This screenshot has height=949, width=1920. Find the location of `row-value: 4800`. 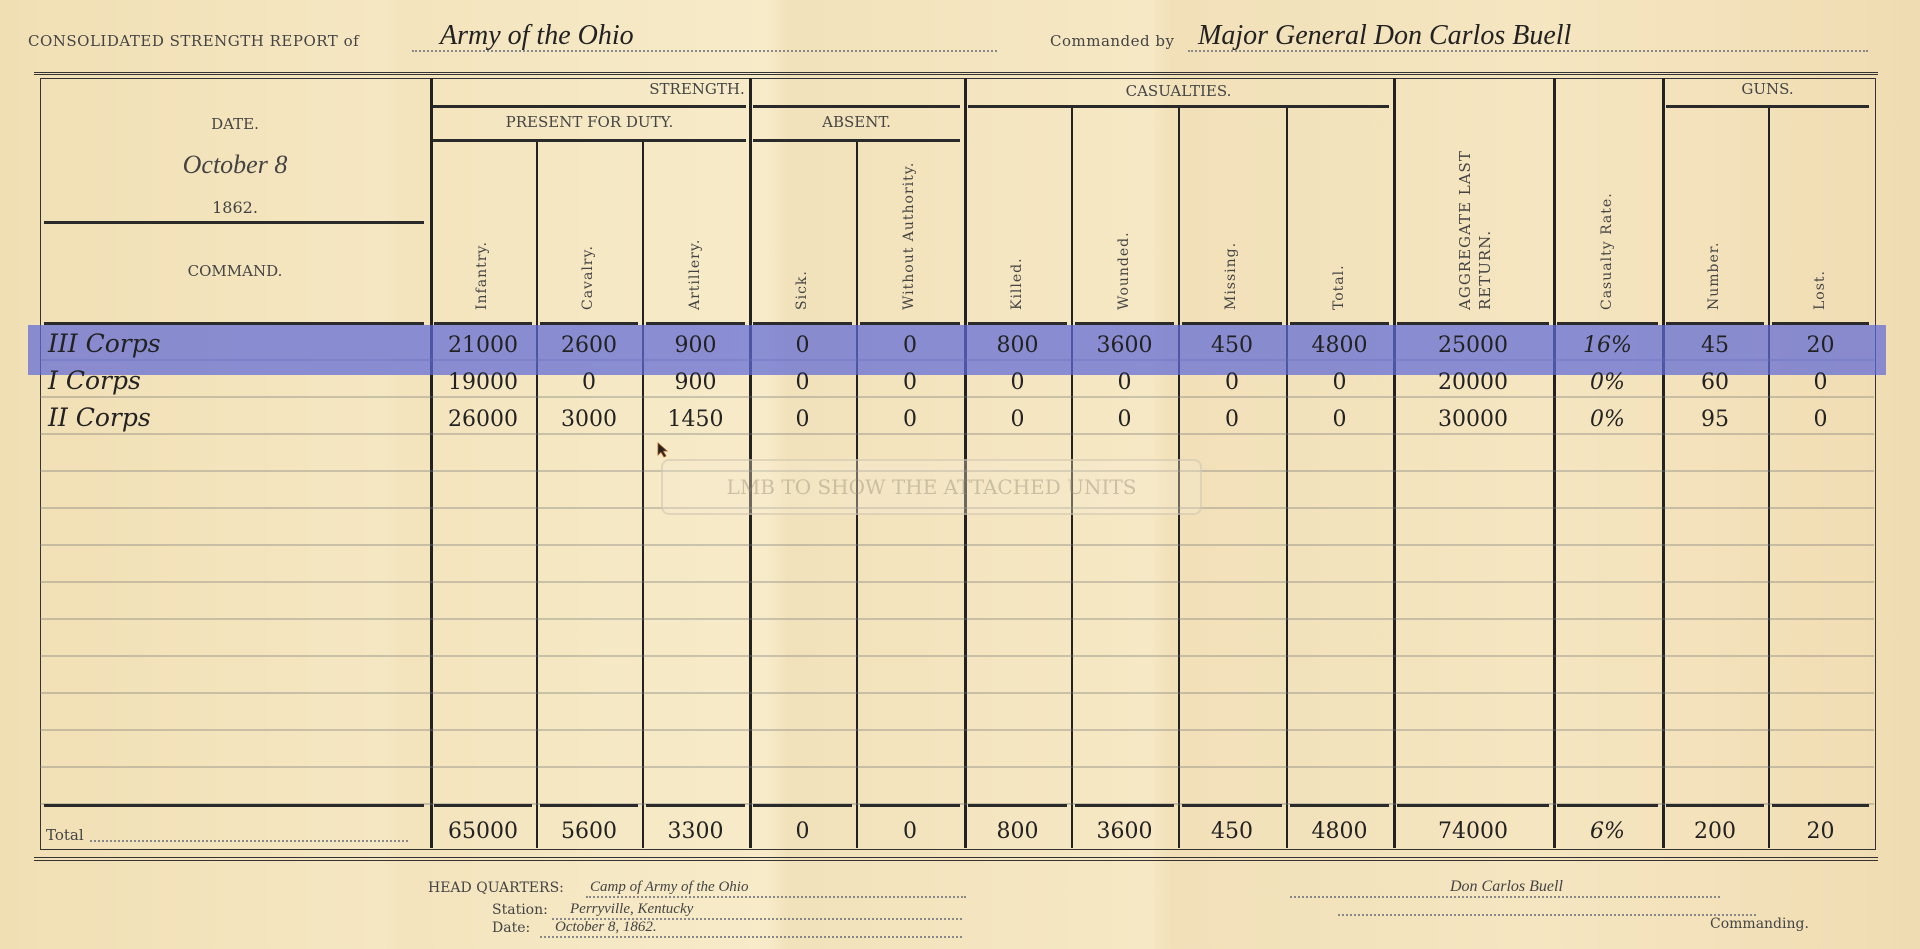

row-value: 4800 is located at coordinates (1339, 345).